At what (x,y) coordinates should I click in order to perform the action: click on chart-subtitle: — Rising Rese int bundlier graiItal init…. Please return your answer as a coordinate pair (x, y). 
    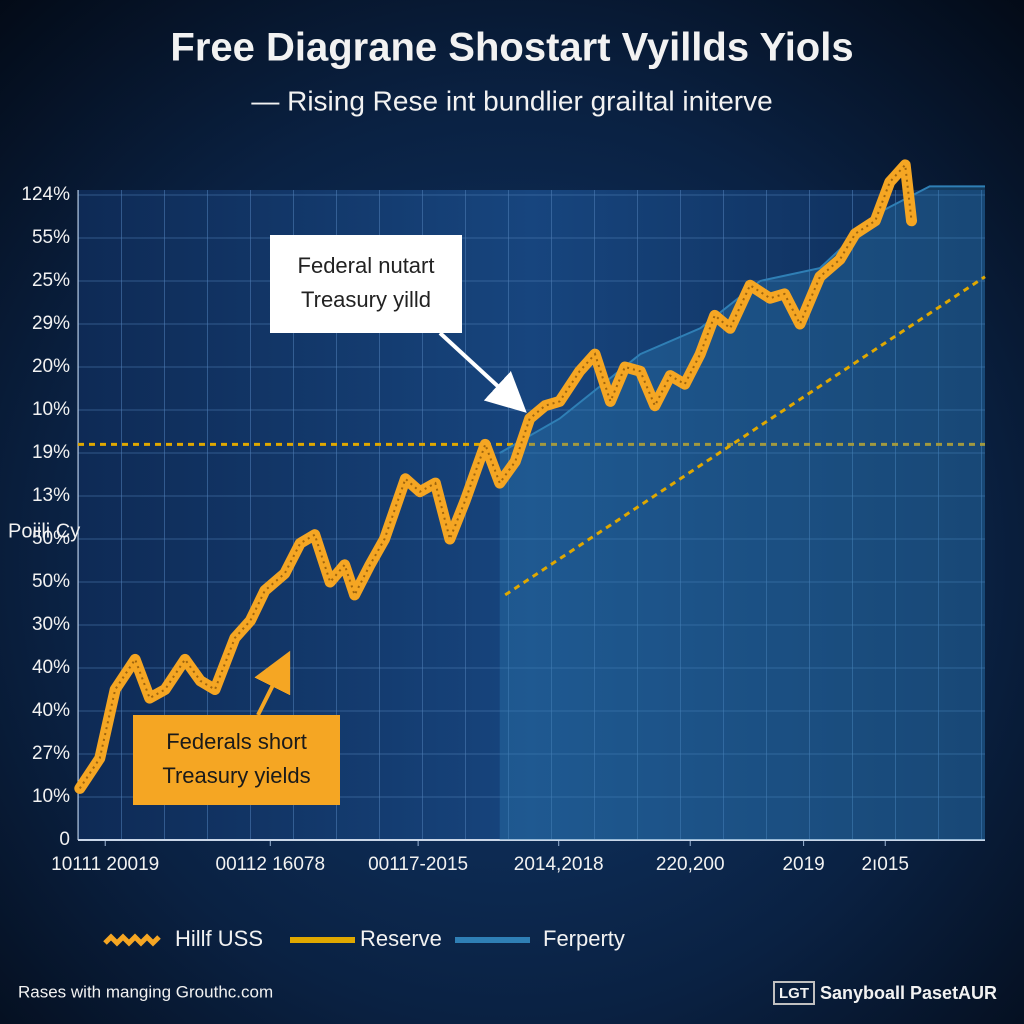
    Looking at the image, I should click on (511, 100).